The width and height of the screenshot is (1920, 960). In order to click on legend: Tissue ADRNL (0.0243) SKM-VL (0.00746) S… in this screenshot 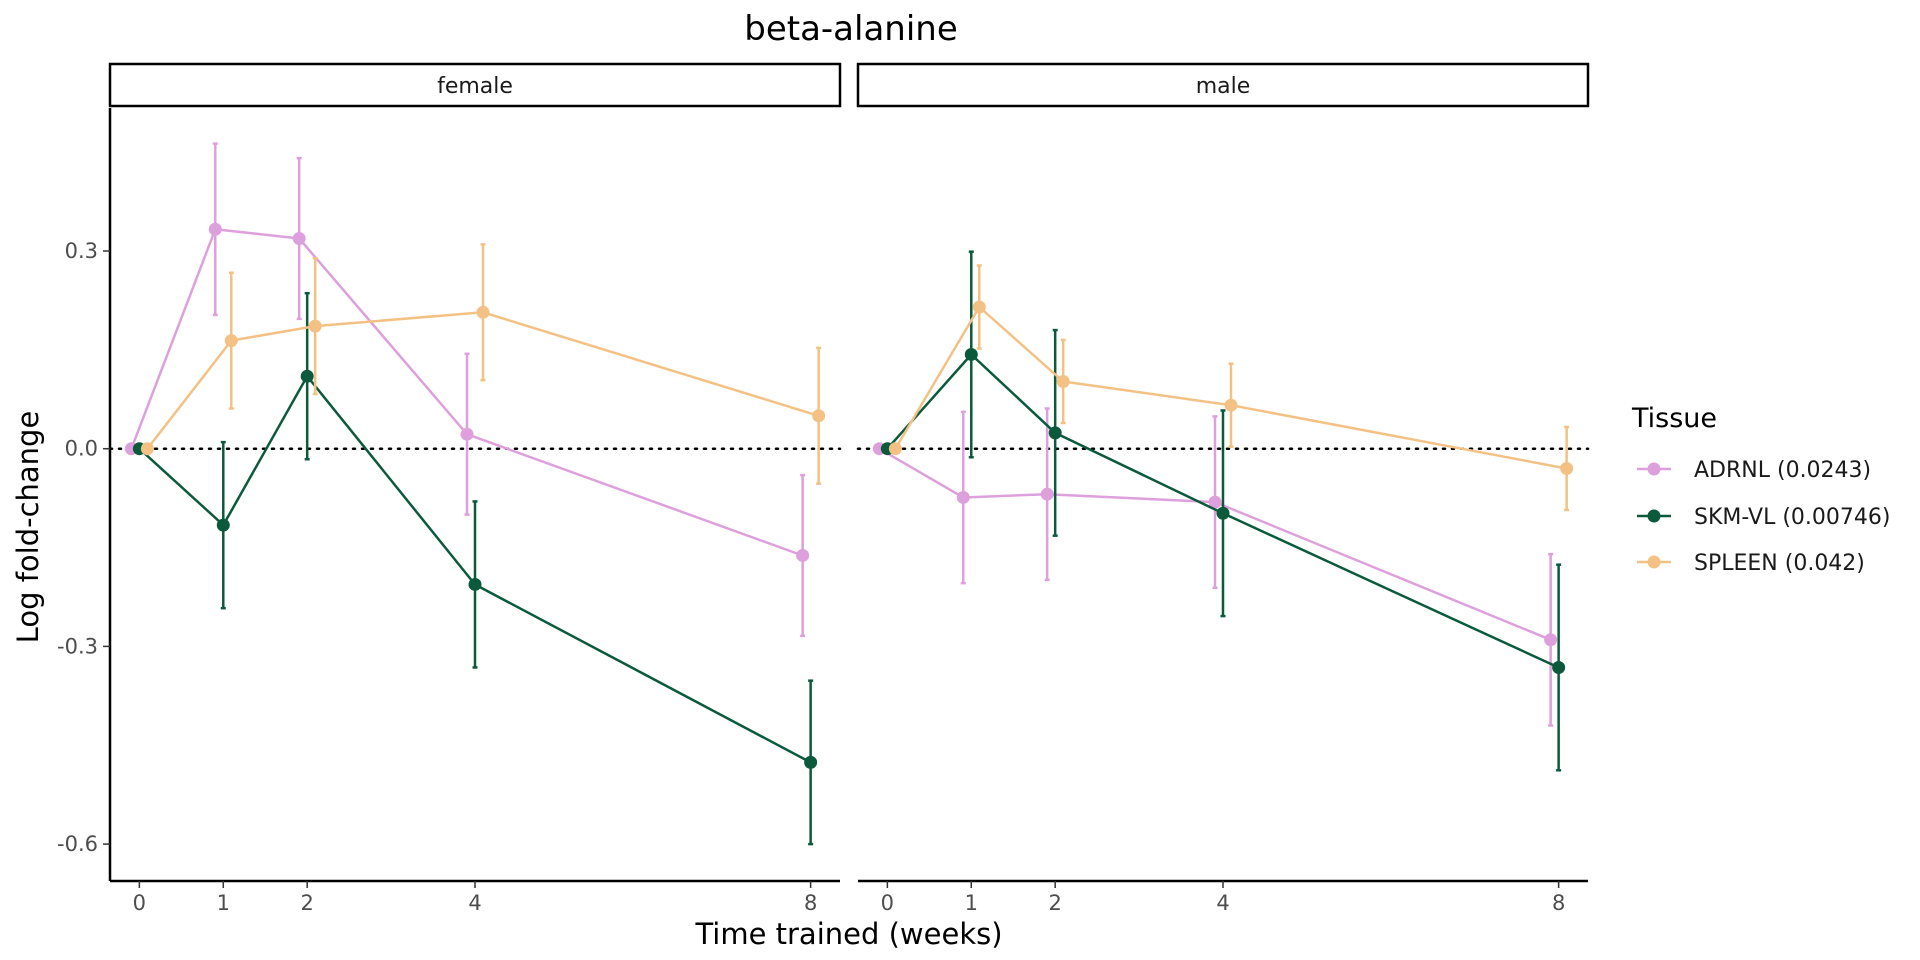, I will do `click(1760, 489)`.